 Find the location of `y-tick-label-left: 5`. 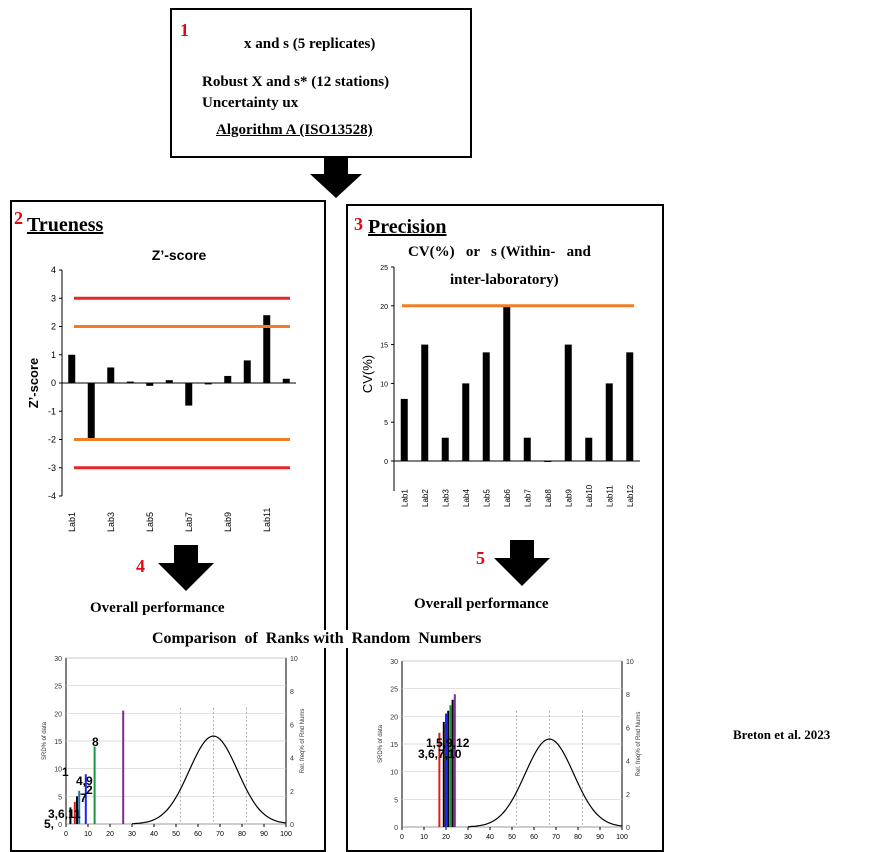

y-tick-label-left: 5 is located at coordinates (396, 800).